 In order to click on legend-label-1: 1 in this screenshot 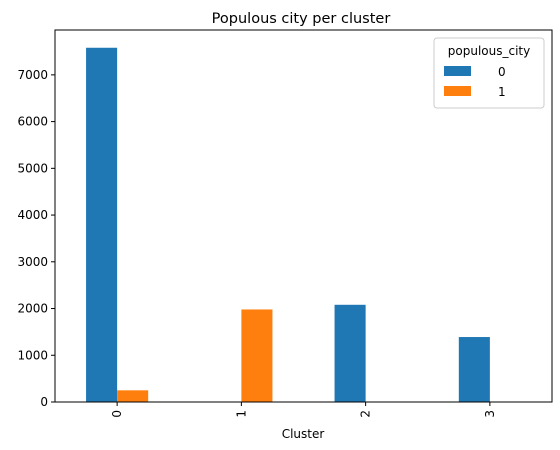, I will do `click(502, 92)`.